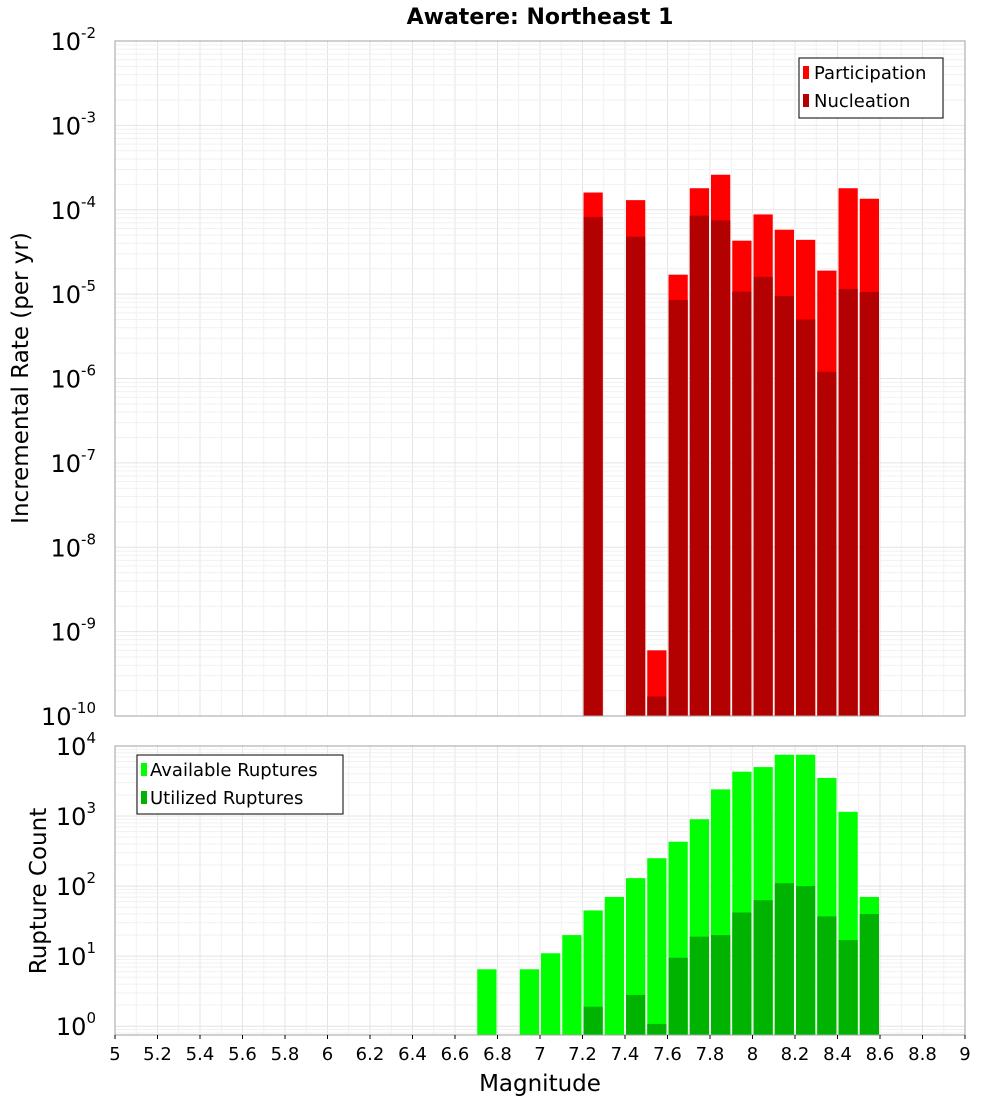 The image size is (1000, 1100). I want to click on utilized-ruptures-legend-label: Utilized Ruptures, so click(226, 798).